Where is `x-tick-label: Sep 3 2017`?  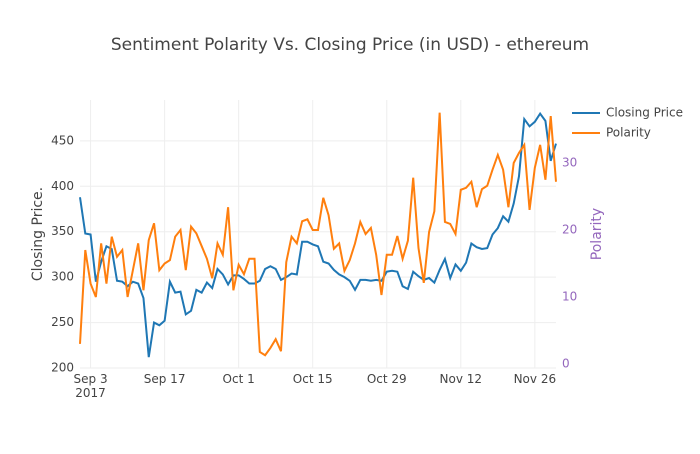 x-tick-label: Sep 3 2017 is located at coordinates (90, 386).